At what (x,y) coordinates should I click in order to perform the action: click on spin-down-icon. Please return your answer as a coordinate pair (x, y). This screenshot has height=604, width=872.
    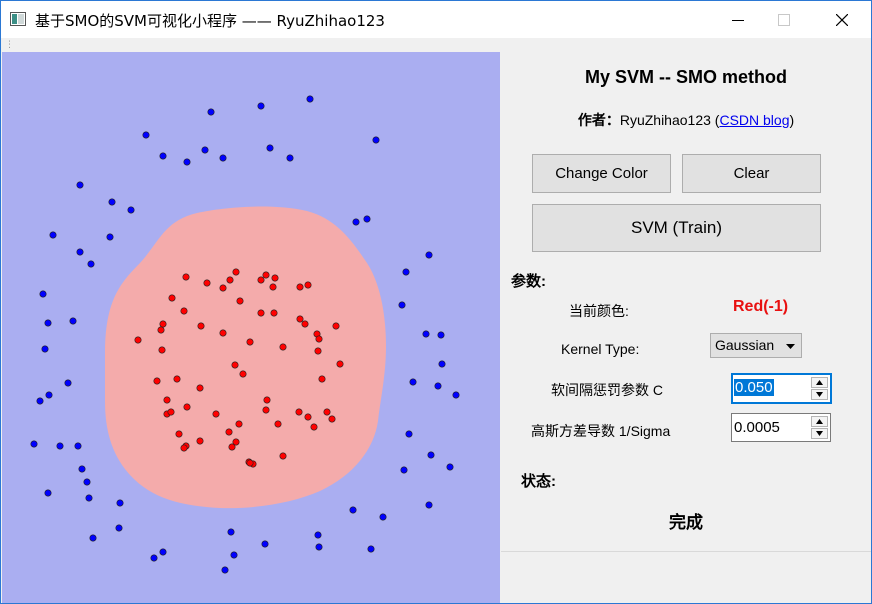
    Looking at the image, I should click on (819, 394).